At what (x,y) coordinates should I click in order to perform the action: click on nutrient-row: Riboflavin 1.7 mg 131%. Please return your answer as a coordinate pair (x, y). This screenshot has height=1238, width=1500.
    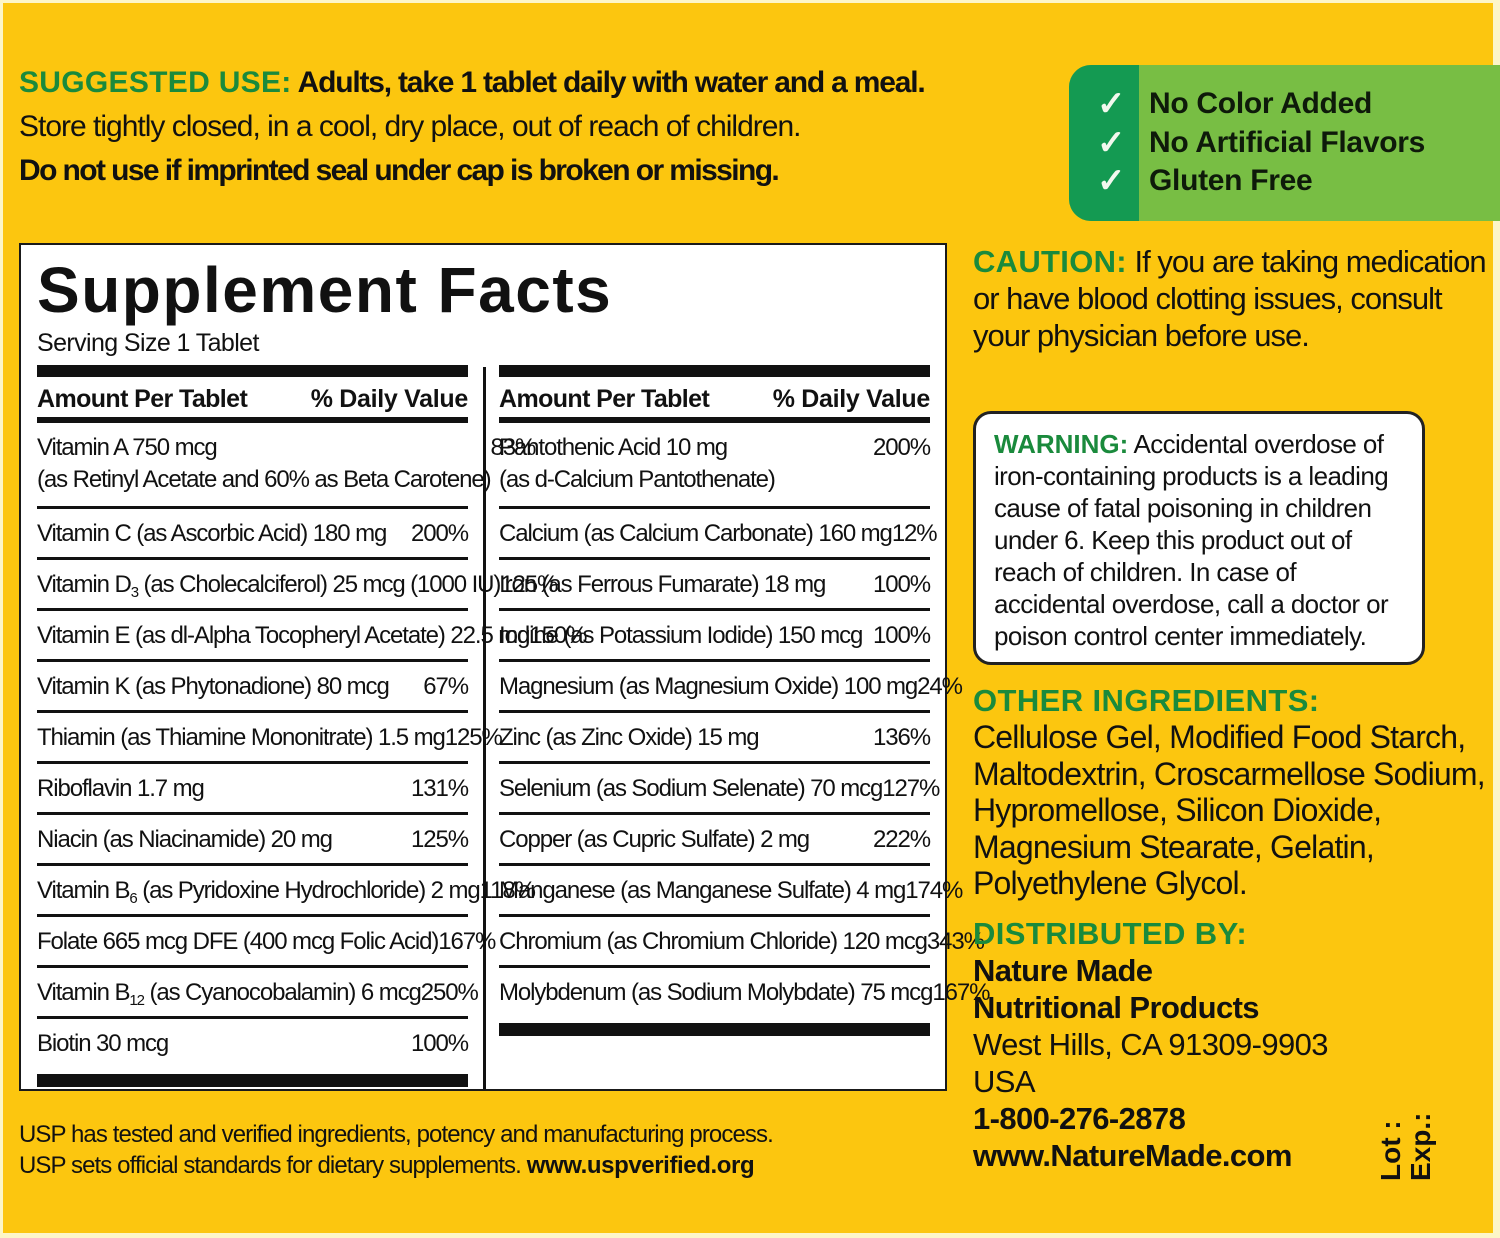
    Looking at the image, I should click on (253, 789).